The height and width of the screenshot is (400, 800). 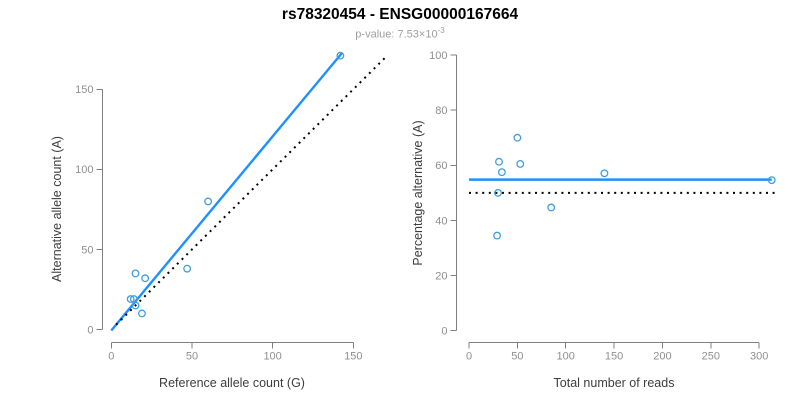 I want to click on y-tick-label: 50, so click(x=87, y=250).